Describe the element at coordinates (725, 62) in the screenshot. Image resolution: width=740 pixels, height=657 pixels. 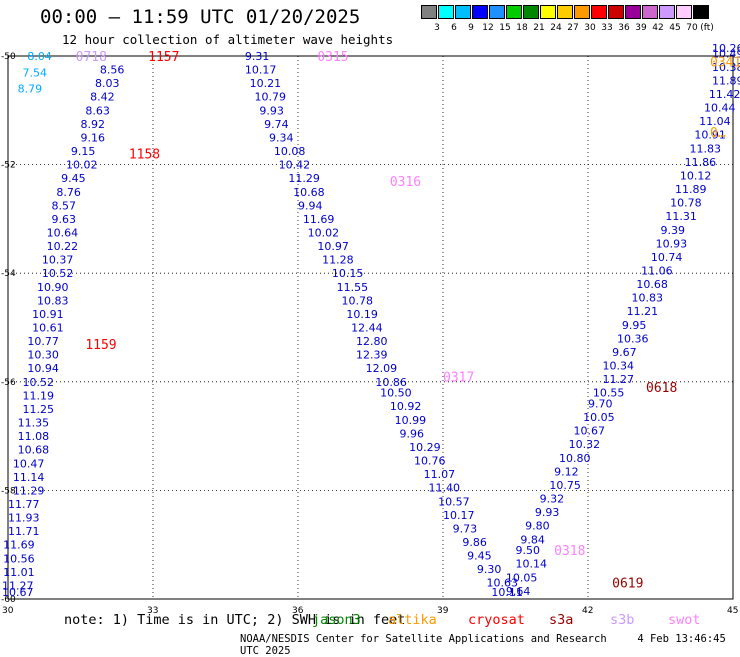
I see `time-label: 0341` at that location.